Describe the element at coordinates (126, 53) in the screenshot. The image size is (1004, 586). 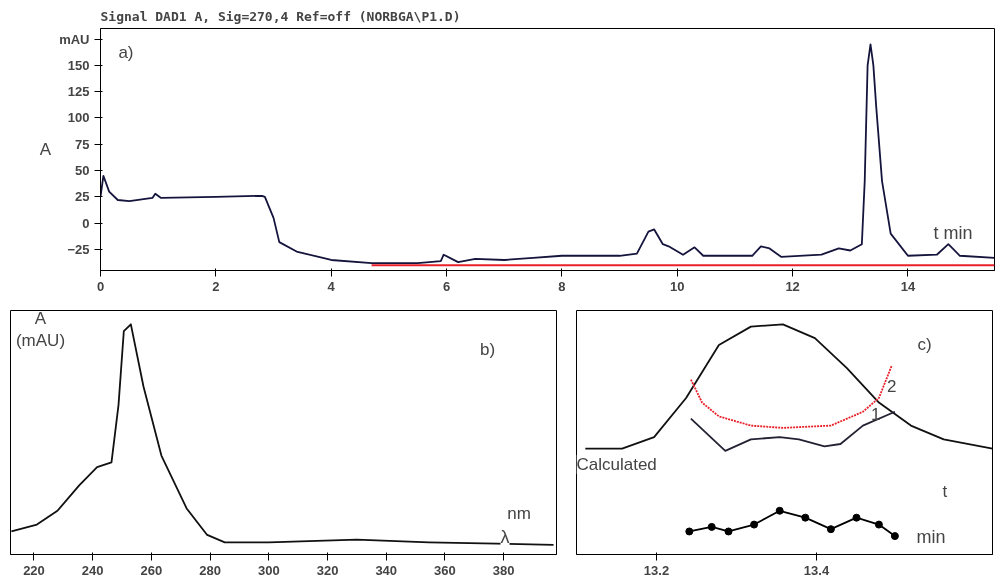
I see `annotation: a)` at that location.